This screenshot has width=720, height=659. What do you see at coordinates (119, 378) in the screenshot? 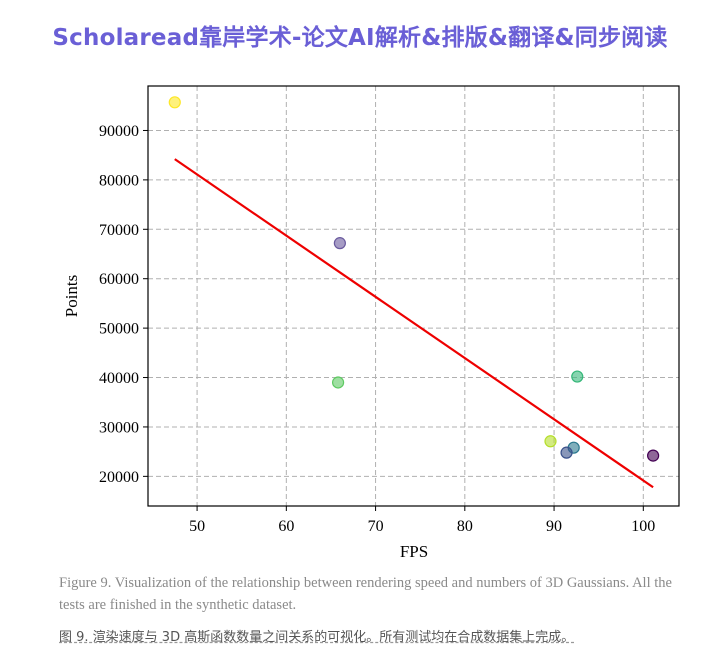
I see `y-tick-label: 40000` at bounding box center [119, 378].